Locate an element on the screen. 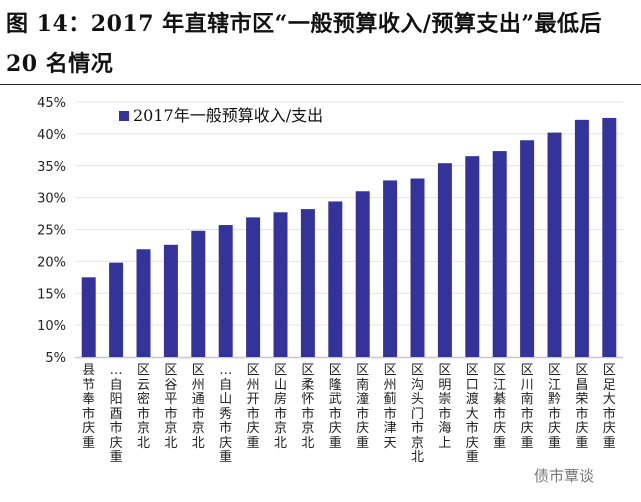 The image size is (641, 502). y-tick-label: 45% is located at coordinates (51, 103).